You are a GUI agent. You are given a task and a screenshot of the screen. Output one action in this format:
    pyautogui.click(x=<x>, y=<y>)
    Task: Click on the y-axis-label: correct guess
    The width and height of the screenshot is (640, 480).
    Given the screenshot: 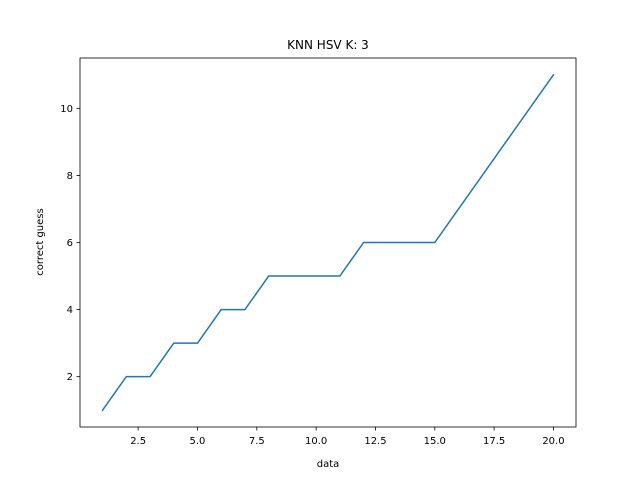 What is the action you would take?
    pyautogui.click(x=40, y=241)
    